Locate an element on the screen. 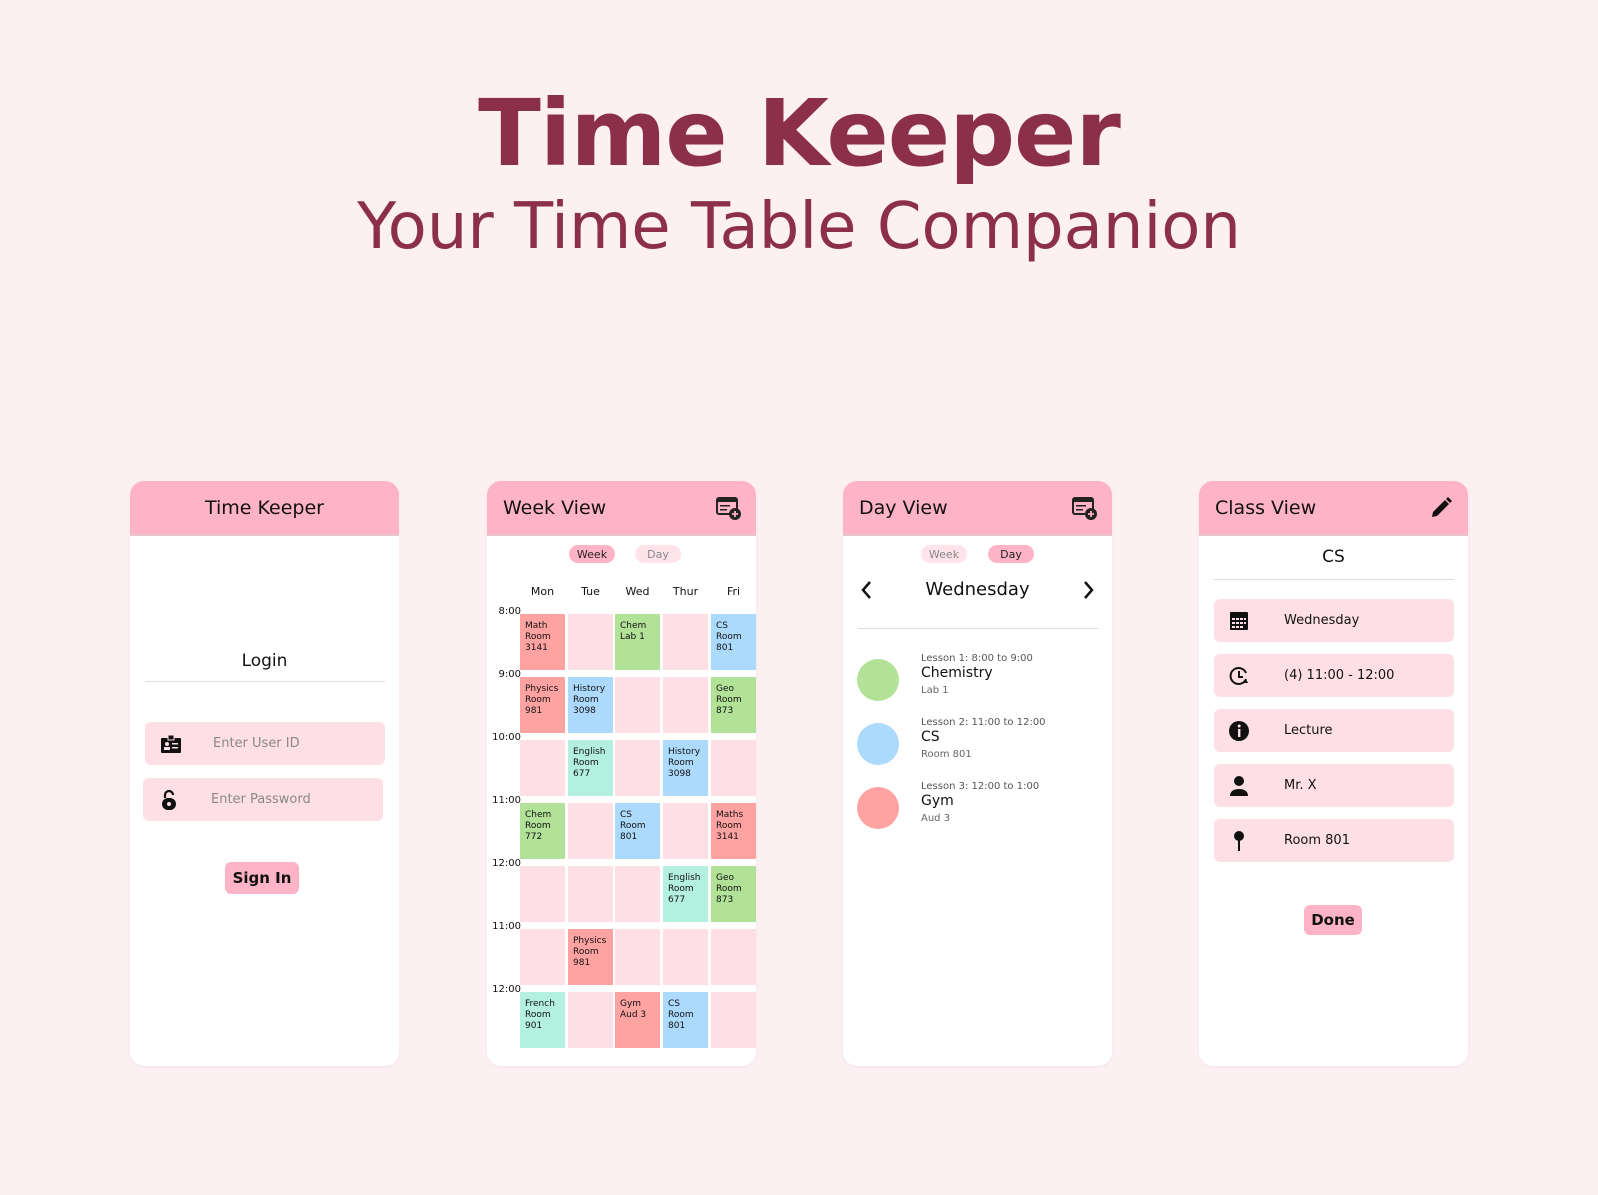 The width and height of the screenshot is (1598, 1195). lesson-room: Lab 1 is located at coordinates (935, 690).